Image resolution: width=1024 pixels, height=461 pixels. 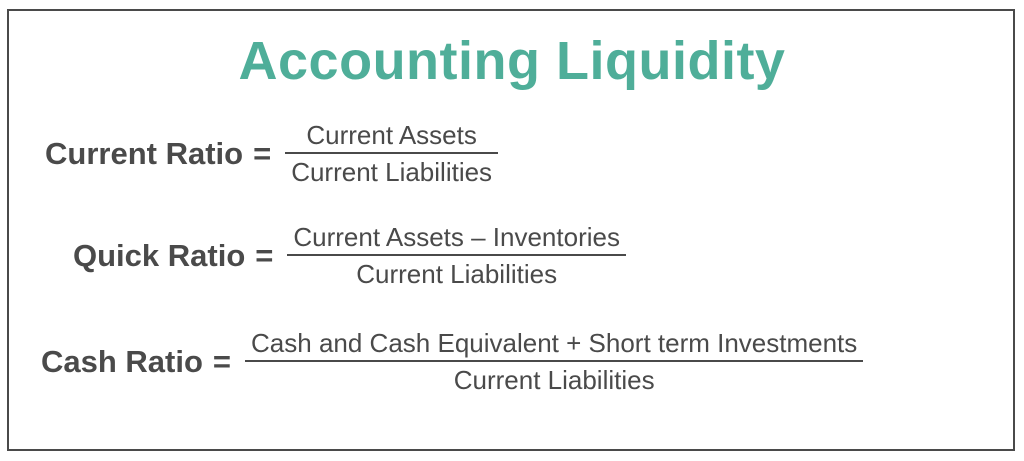 What do you see at coordinates (122, 361) in the screenshot?
I see `formula-name: Cash Ratio` at bounding box center [122, 361].